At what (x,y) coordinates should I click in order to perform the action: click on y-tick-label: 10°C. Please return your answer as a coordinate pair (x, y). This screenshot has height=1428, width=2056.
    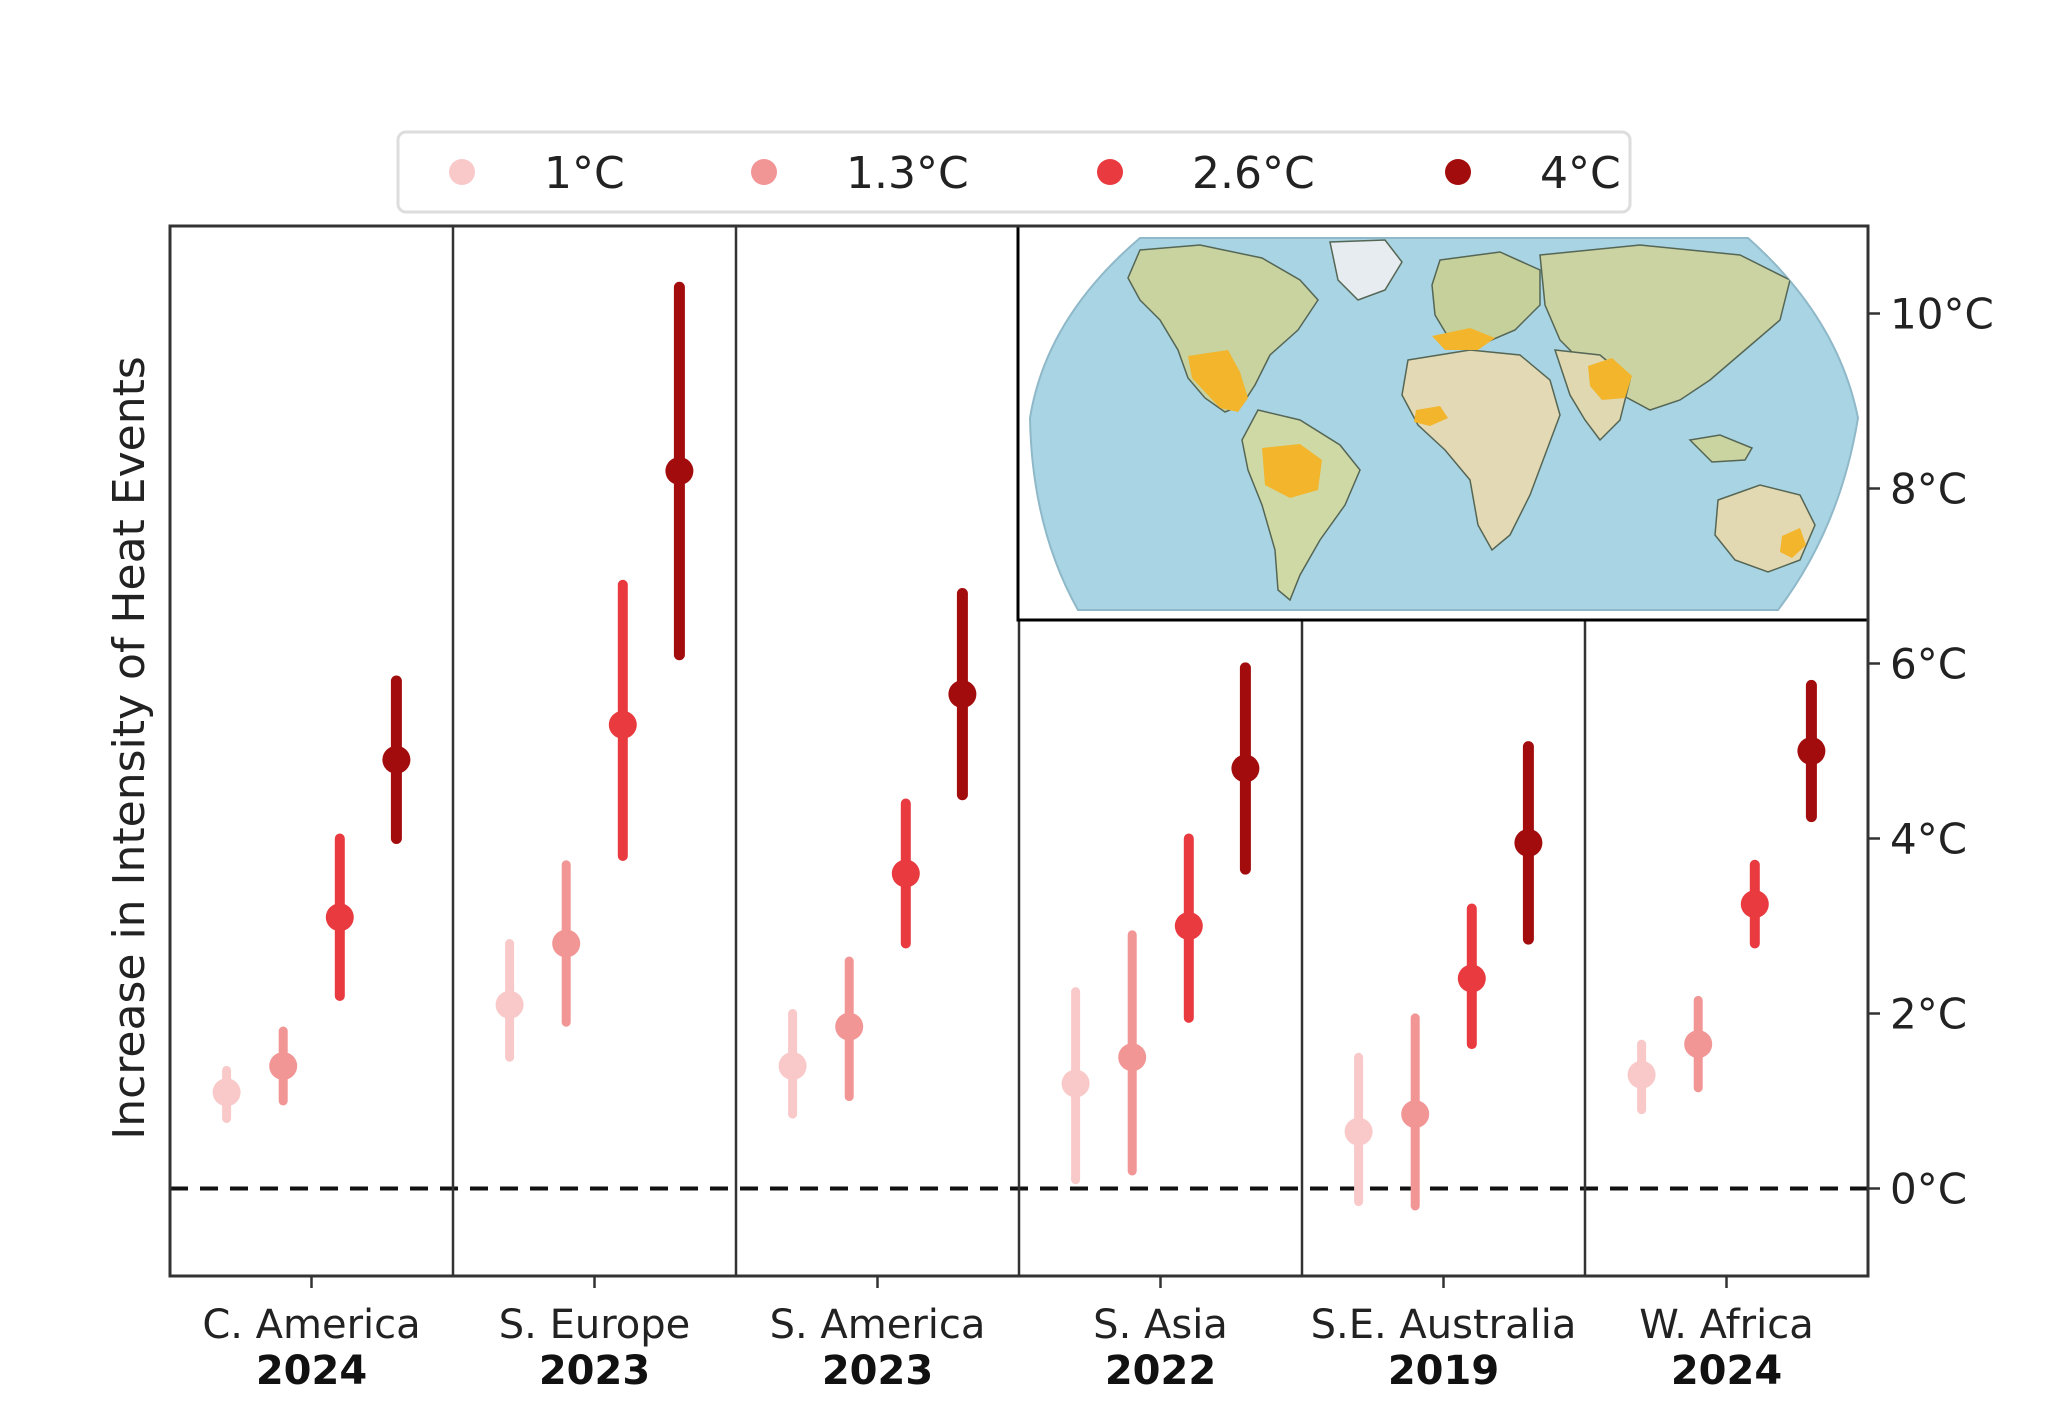
    Looking at the image, I should click on (1942, 314).